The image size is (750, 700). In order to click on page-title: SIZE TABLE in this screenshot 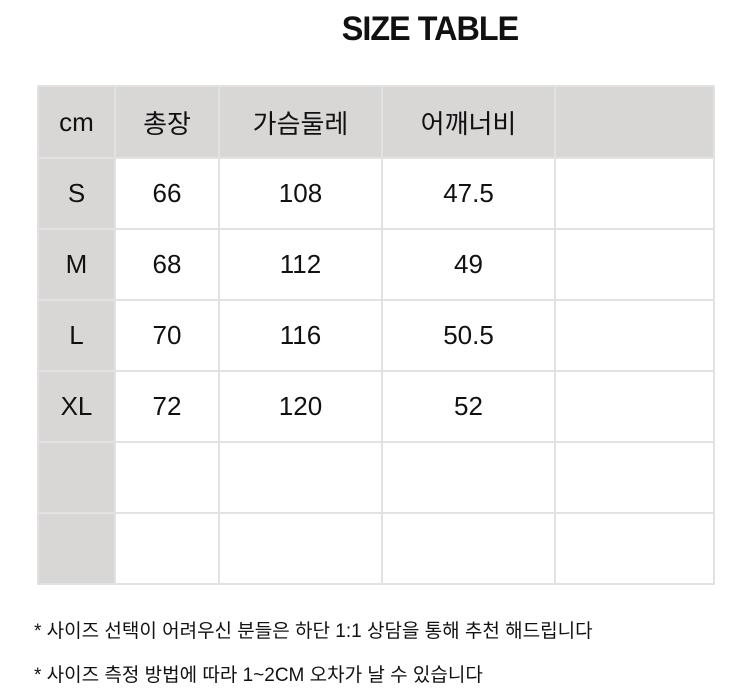, I will do `click(430, 29)`.